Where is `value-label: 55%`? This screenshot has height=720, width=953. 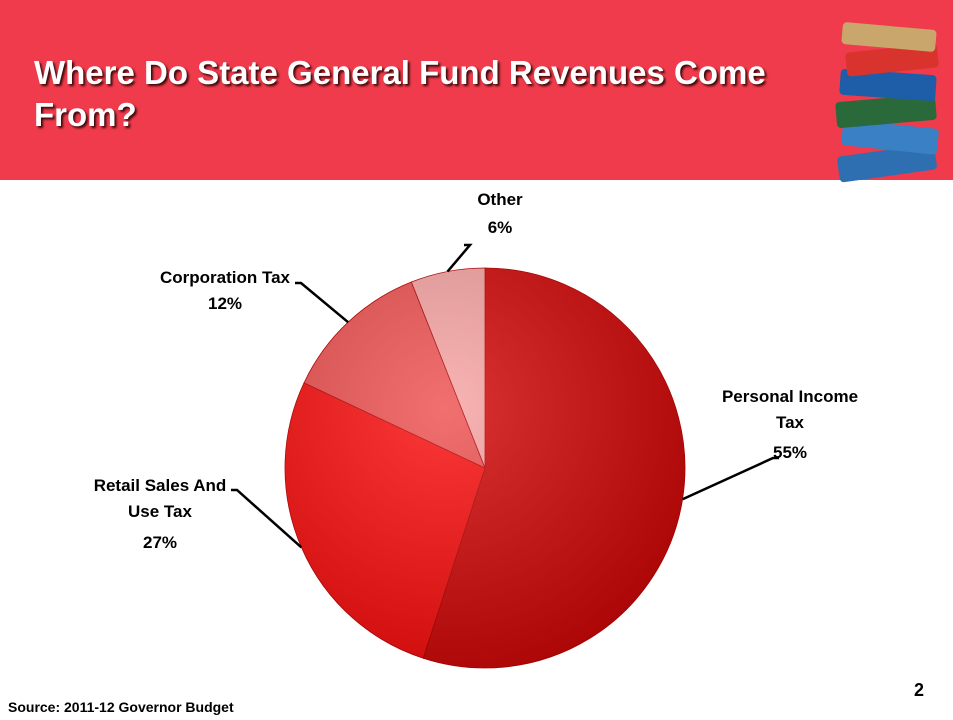 value-label: 55% is located at coordinates (790, 452).